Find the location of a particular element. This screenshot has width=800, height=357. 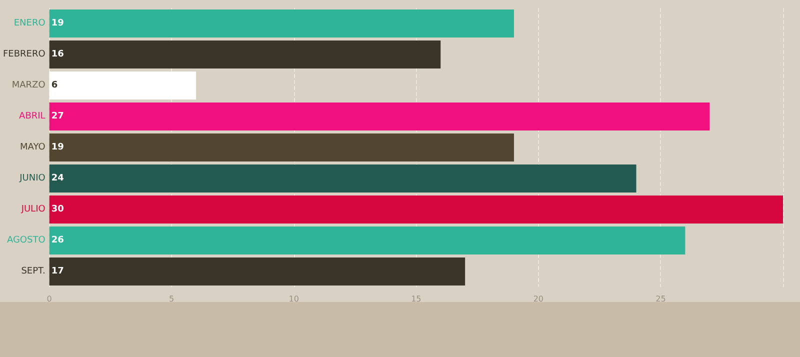

x-tick-label: 25 is located at coordinates (661, 299).